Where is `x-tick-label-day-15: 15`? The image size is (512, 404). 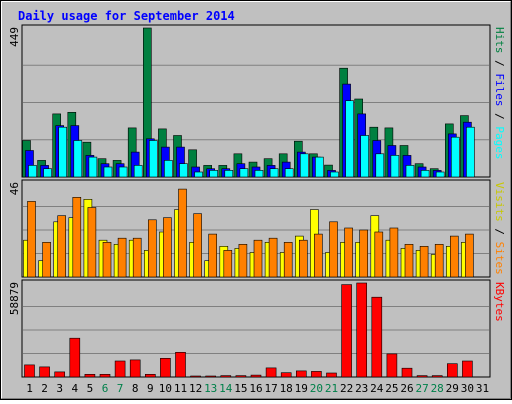
x-tick-label-day-15: 15 is located at coordinates (240, 388).